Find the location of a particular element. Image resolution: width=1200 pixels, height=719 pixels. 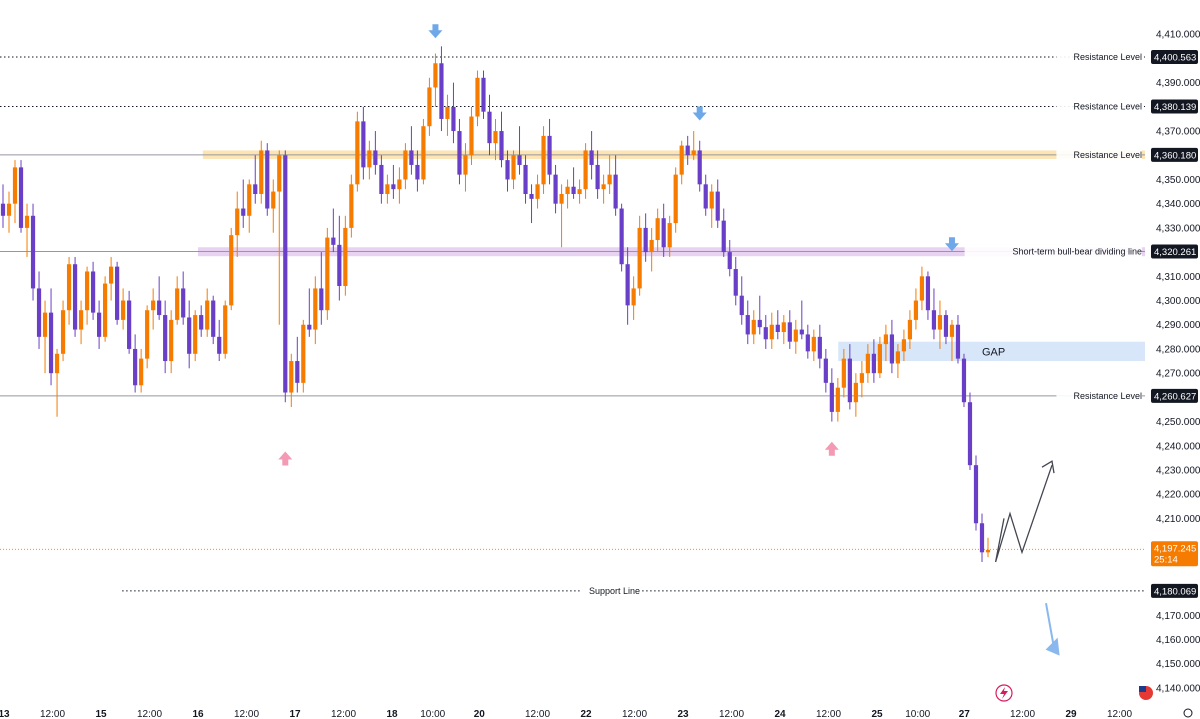

price-badge-label: 4,320.261 is located at coordinates (1175, 252).